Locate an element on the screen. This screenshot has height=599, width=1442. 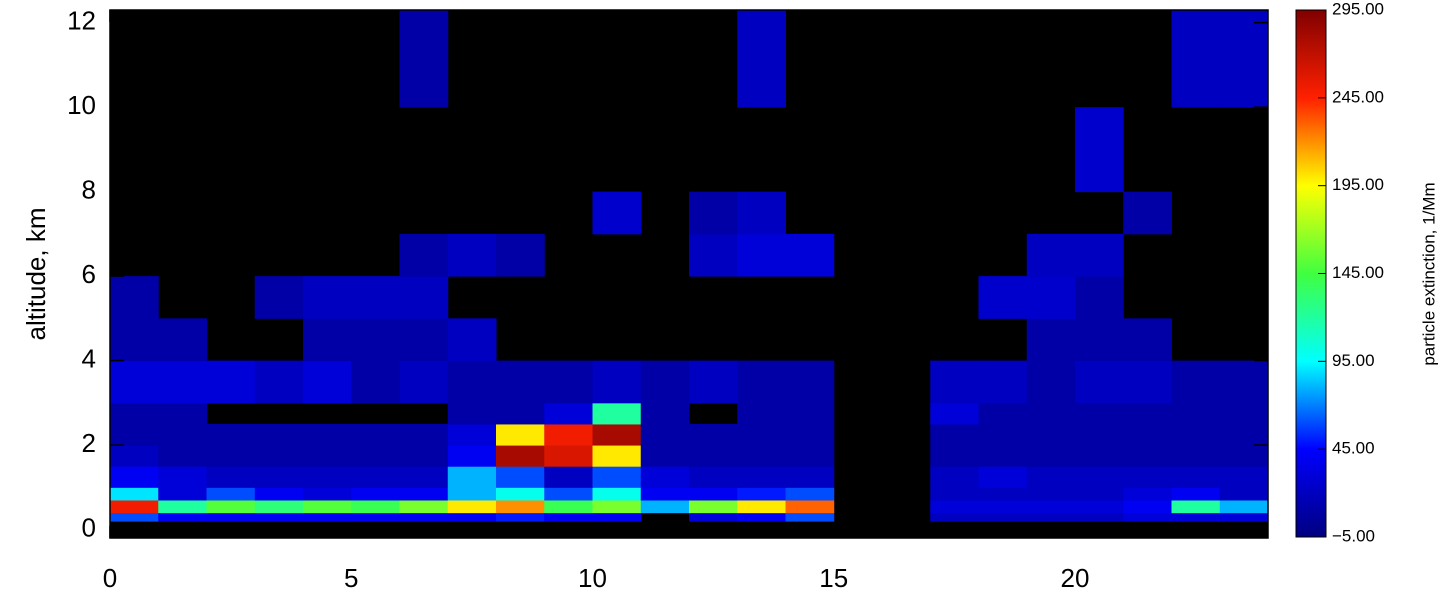
x-tick-label: 0 is located at coordinates (110, 578).